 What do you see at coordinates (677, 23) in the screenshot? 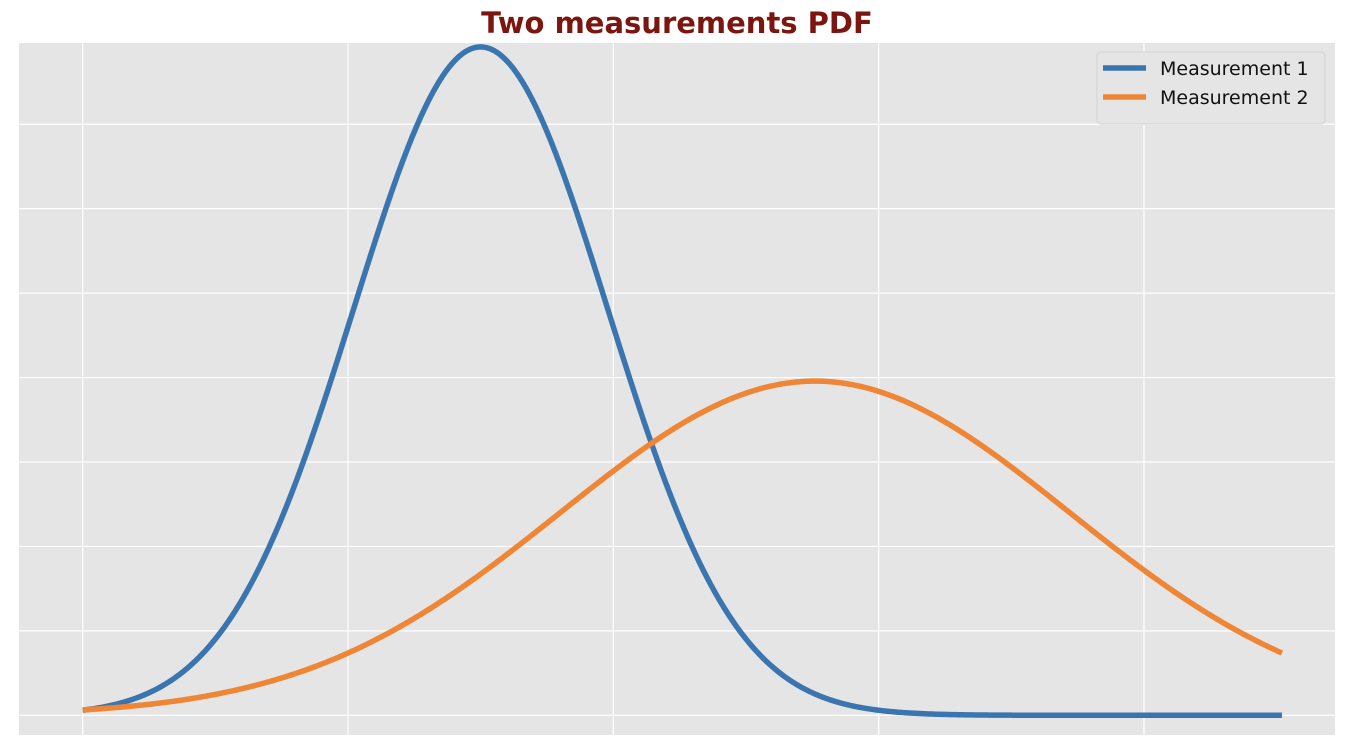
I see `chart-title: Two measurements PDF` at bounding box center [677, 23].